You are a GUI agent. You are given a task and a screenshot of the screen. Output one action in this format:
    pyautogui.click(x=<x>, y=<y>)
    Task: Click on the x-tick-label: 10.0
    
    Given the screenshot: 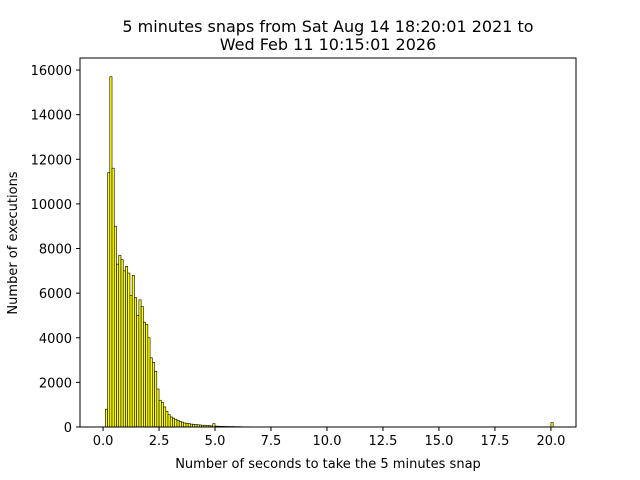 What is the action you would take?
    pyautogui.click(x=327, y=441)
    